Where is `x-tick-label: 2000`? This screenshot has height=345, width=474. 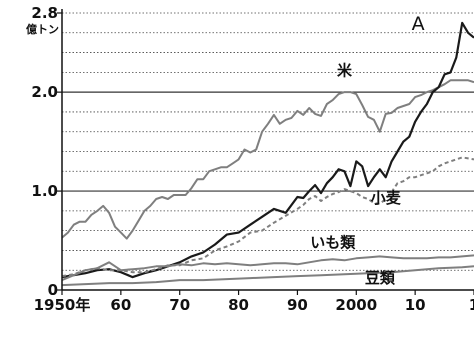 x-tick-label: 2000 is located at coordinates (356, 305).